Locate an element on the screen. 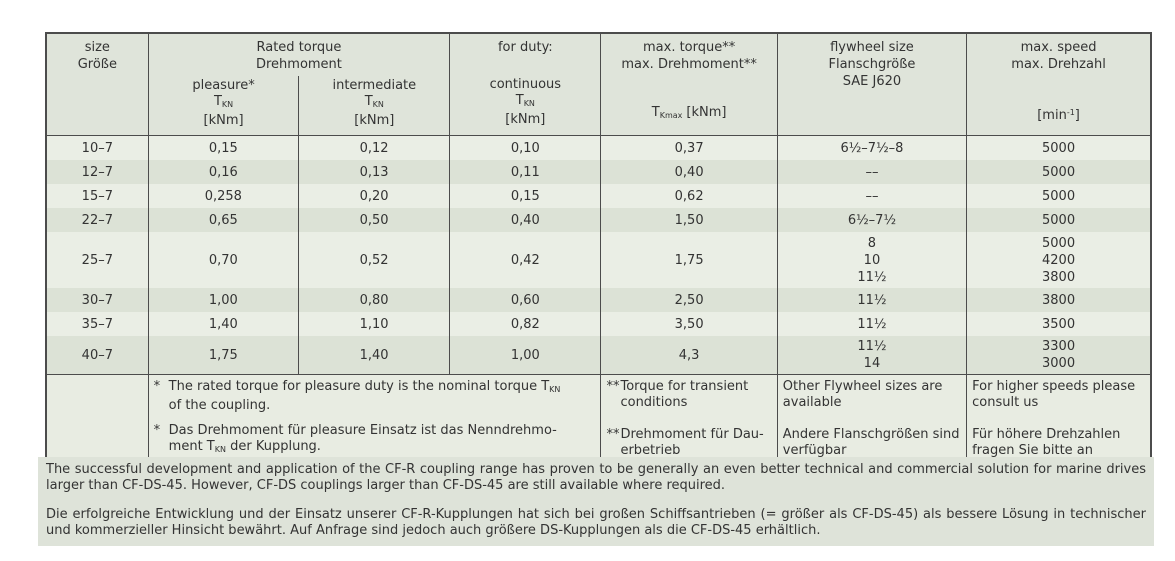 This screenshot has width=1175, height=561. cell-intermediate: 0,13 is located at coordinates (374, 172).